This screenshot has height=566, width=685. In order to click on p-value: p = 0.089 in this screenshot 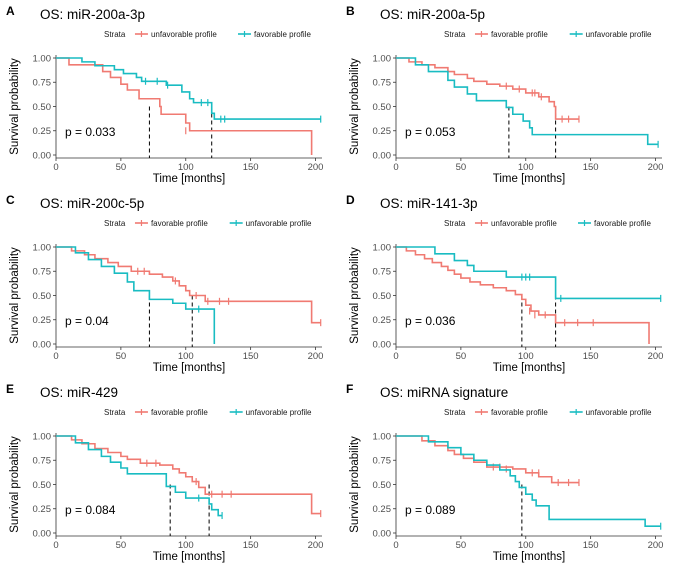, I will do `click(430, 510)`.